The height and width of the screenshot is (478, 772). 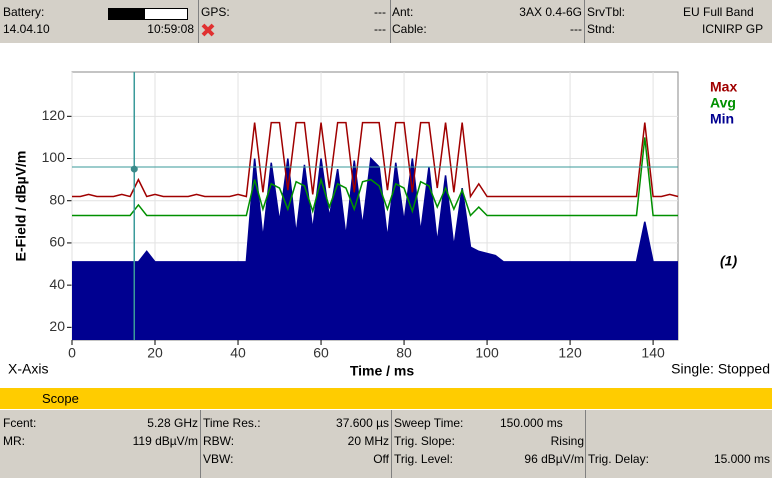 I want to click on label: Ant:, so click(x=403, y=12).